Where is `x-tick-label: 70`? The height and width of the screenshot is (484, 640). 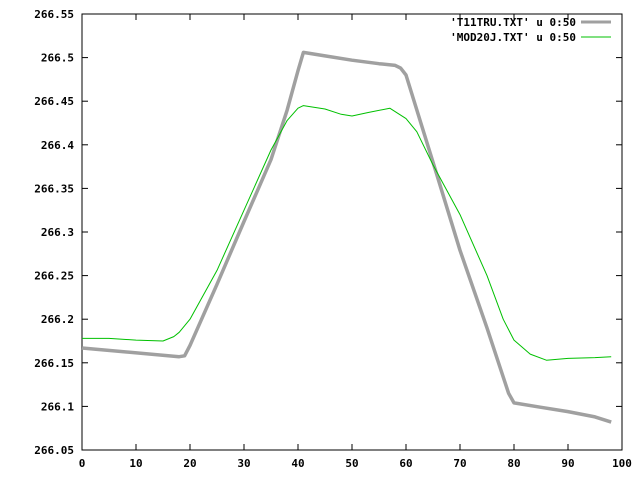 x-tick-label: 70 is located at coordinates (459, 463).